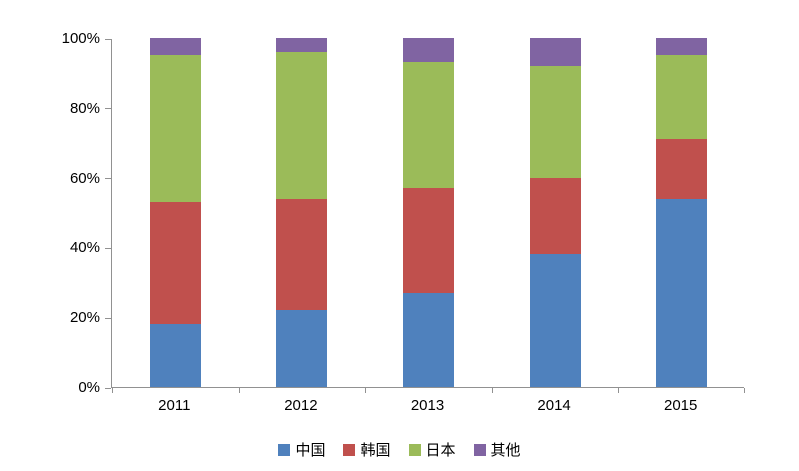 Image resolution: width=799 pixels, height=471 pixels. Describe the element at coordinates (554, 405) in the screenshot. I see `x-tick-label: 2014` at that location.